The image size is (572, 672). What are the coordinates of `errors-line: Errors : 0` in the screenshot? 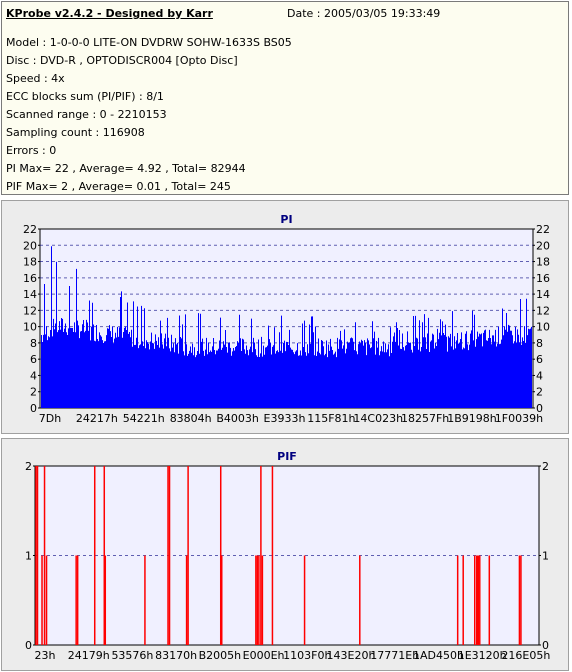 It's located at (31, 150).